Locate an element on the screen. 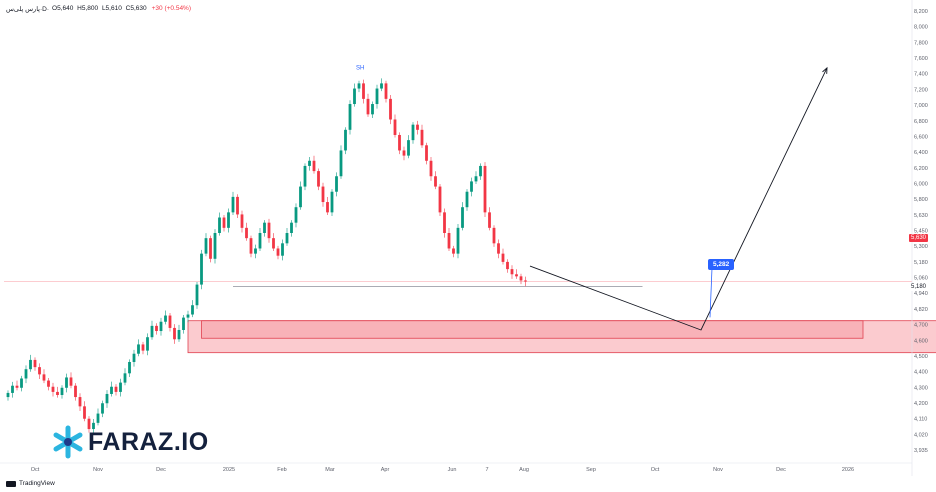 The width and height of the screenshot is (936, 492). high-value: H5,800 is located at coordinates (88, 8).